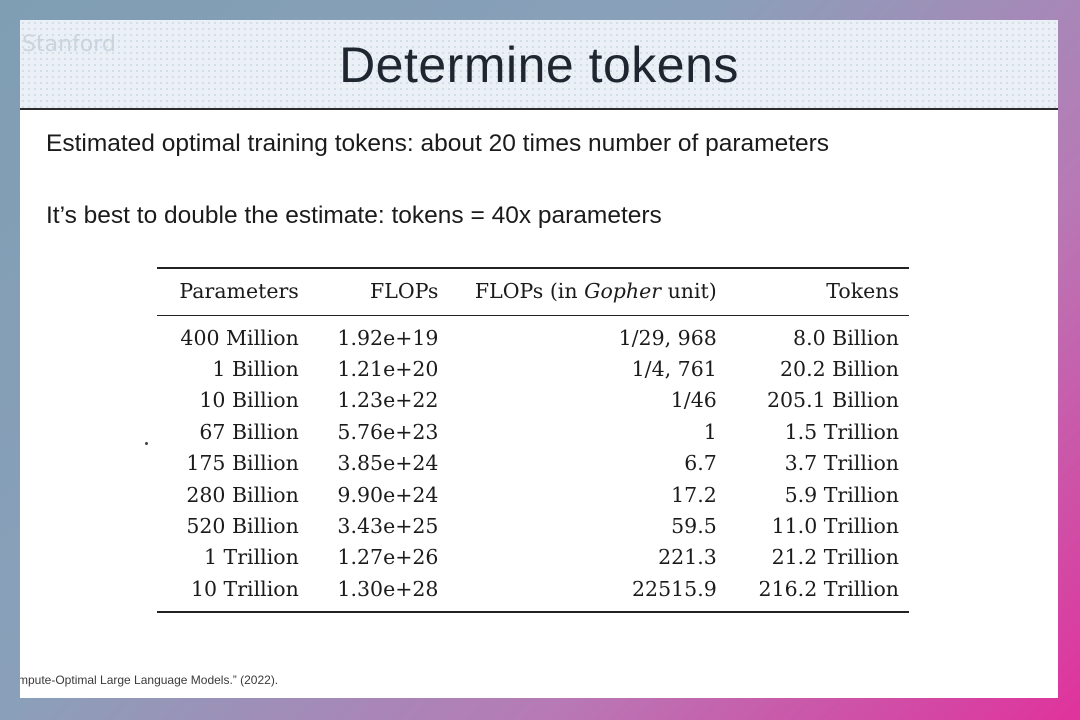  What do you see at coordinates (242, 494) in the screenshot?
I see `cell-parameters: 280 Billion` at bounding box center [242, 494].